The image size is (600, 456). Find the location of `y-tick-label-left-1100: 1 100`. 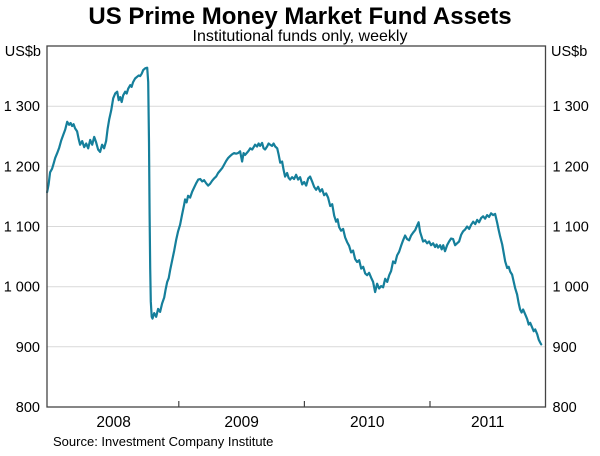

y-tick-label-left-1100: 1 100 is located at coordinates (22, 228).